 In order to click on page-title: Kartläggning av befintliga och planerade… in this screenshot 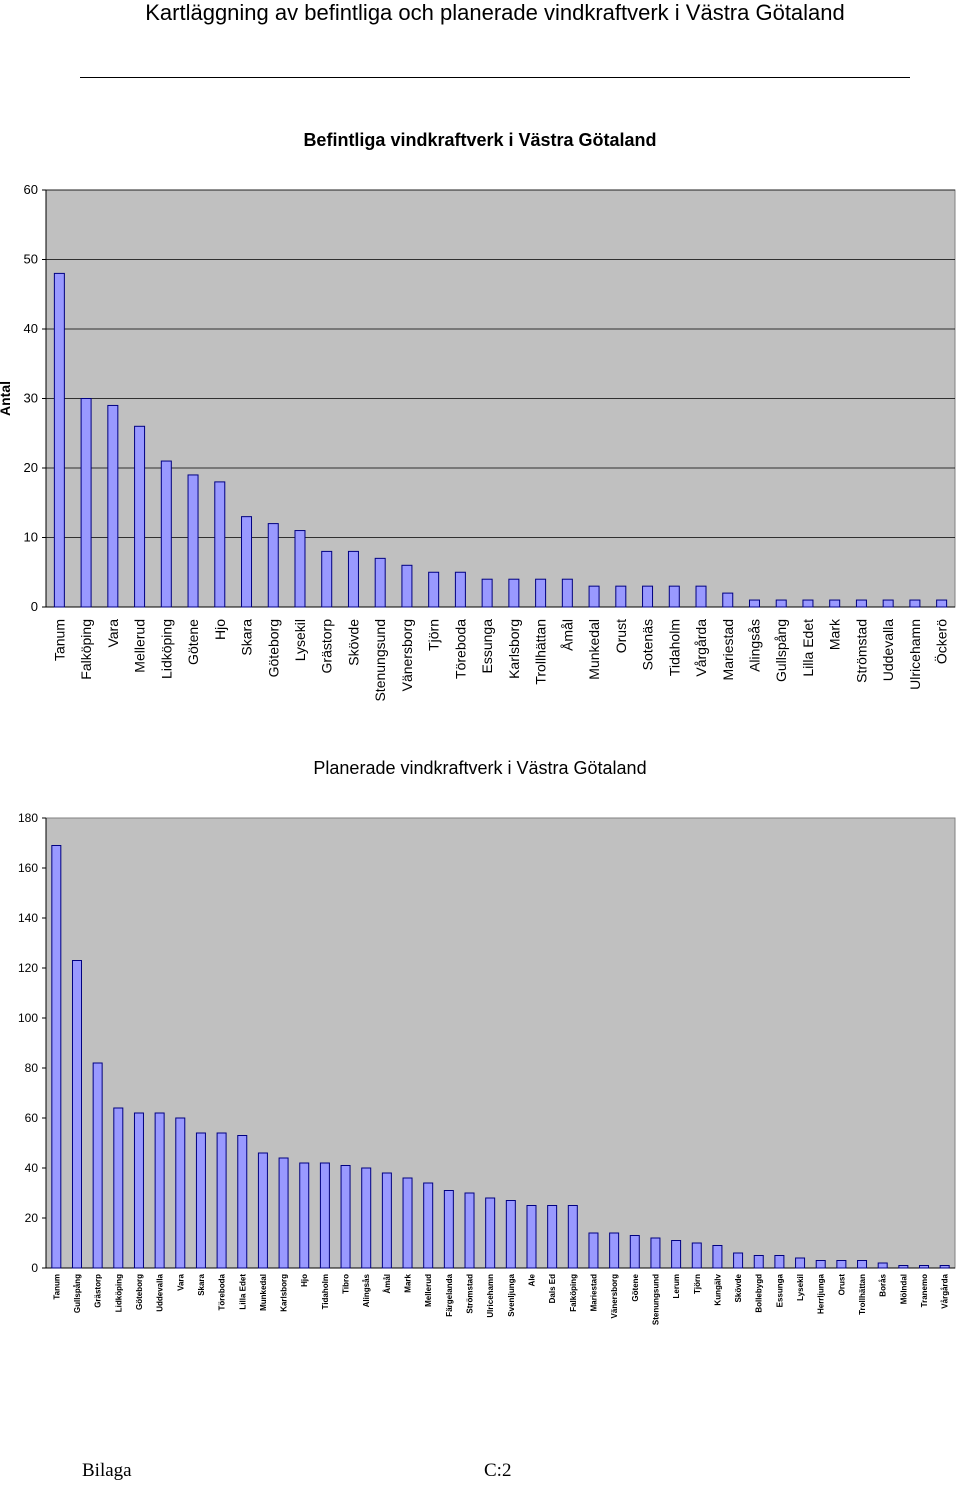, I will do `click(495, 12)`.